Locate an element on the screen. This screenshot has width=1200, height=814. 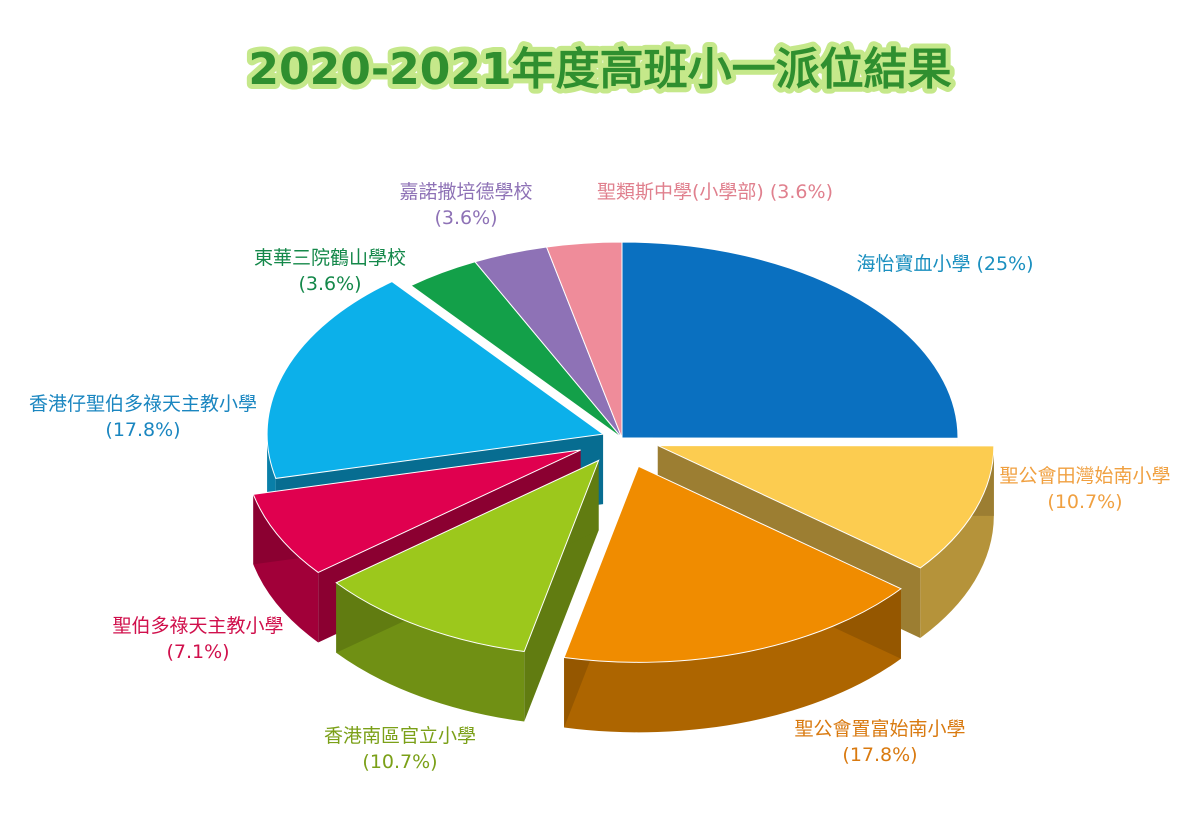
slice-6-label: 香港仔聖伯多祿天主教小學 is located at coordinates (143, 404).